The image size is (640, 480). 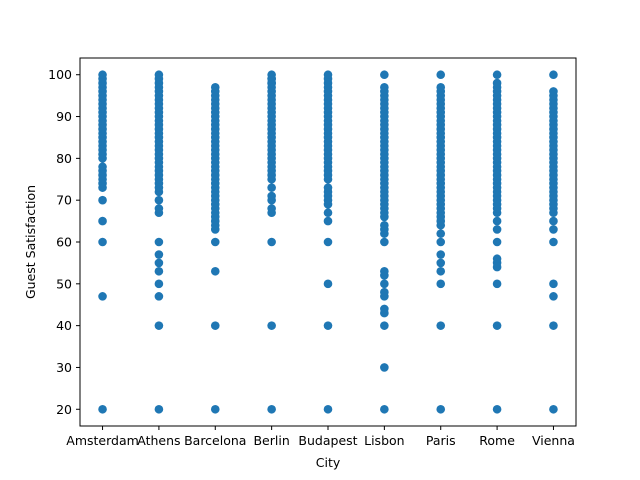 What do you see at coordinates (215, 440) in the screenshot?
I see `x-tick-label: Barcelona` at bounding box center [215, 440].